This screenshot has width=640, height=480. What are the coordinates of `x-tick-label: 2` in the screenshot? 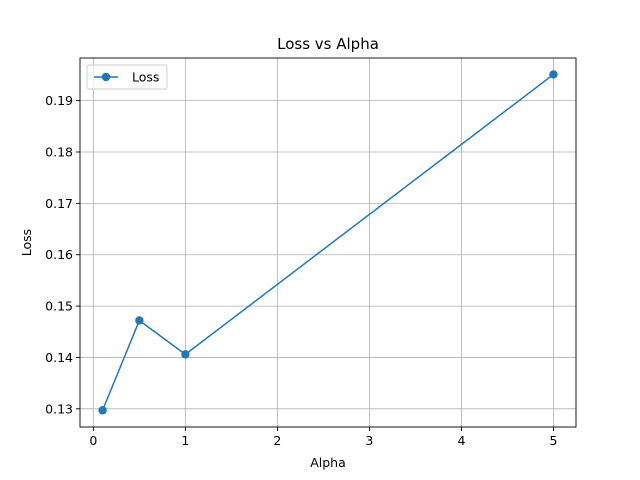 It's located at (277, 440).